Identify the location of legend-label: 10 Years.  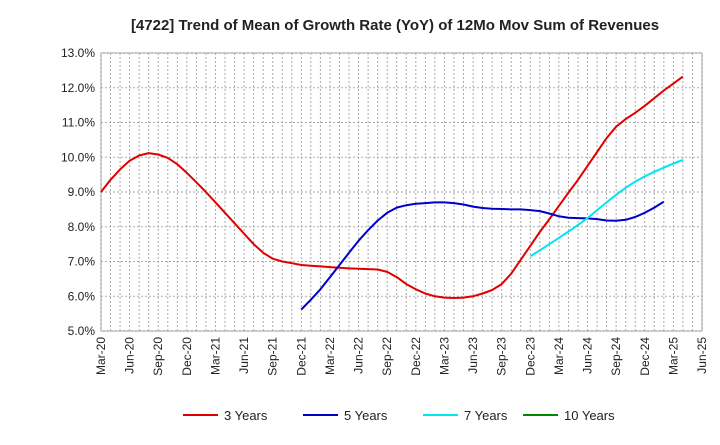
(589, 415).